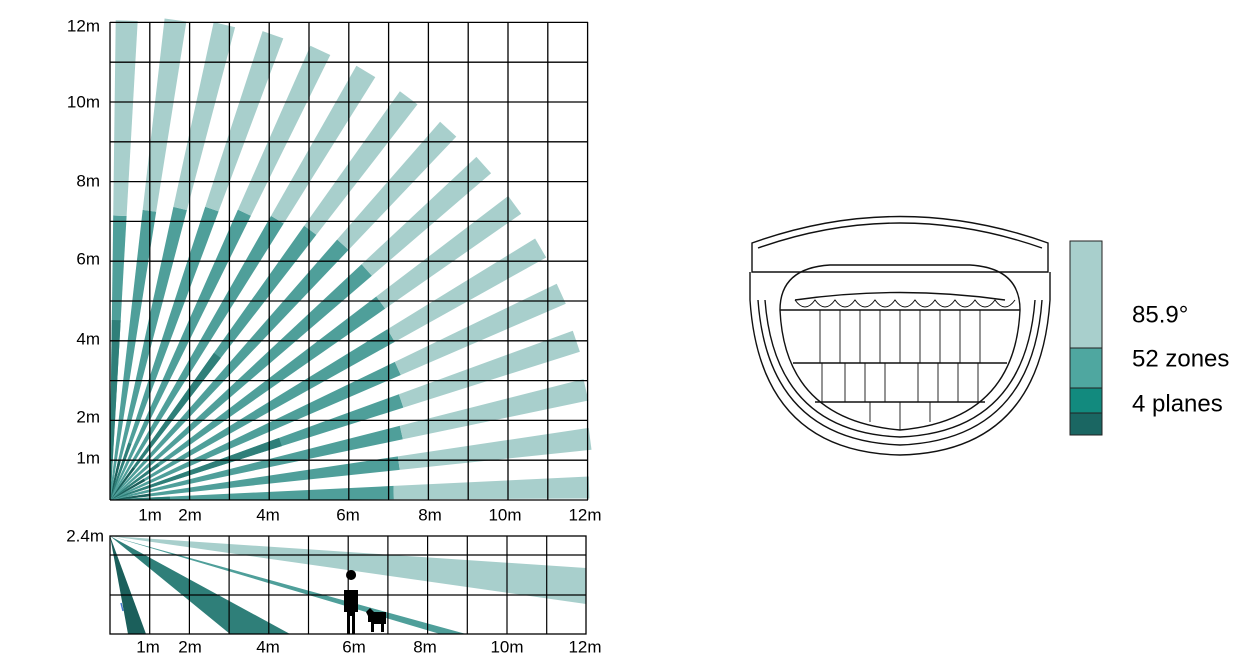 Image resolution: width=1260 pixels, height=670 pixels. Describe the element at coordinates (351, 602) in the screenshot. I see `person-icon` at that location.